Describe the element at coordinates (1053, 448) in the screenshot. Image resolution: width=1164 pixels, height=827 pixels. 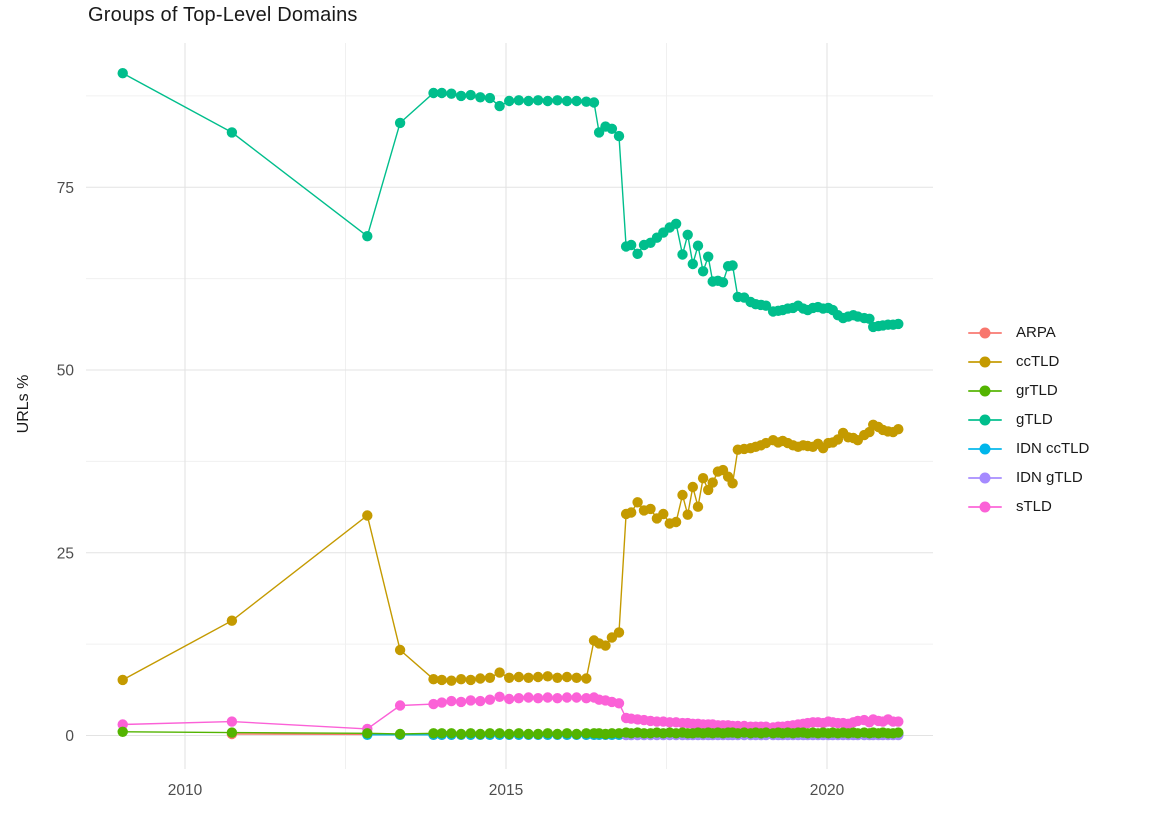
I see `legend-label: IDN ccTLD` at that location.